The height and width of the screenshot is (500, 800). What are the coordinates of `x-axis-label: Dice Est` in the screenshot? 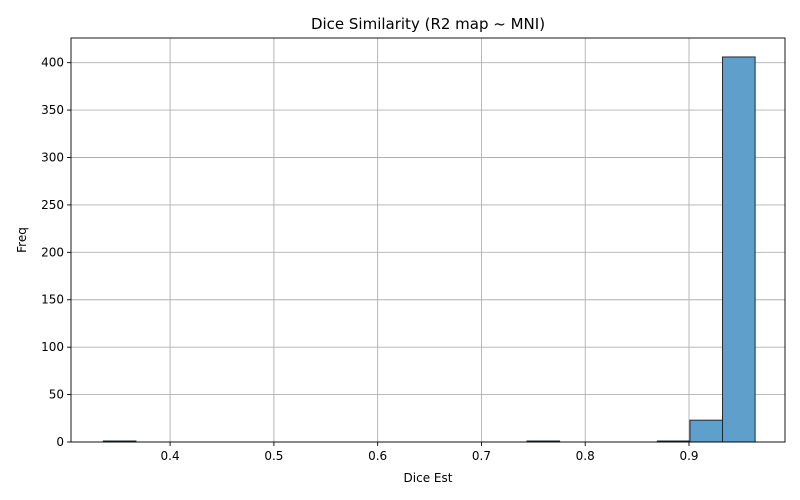 It's located at (428, 478).